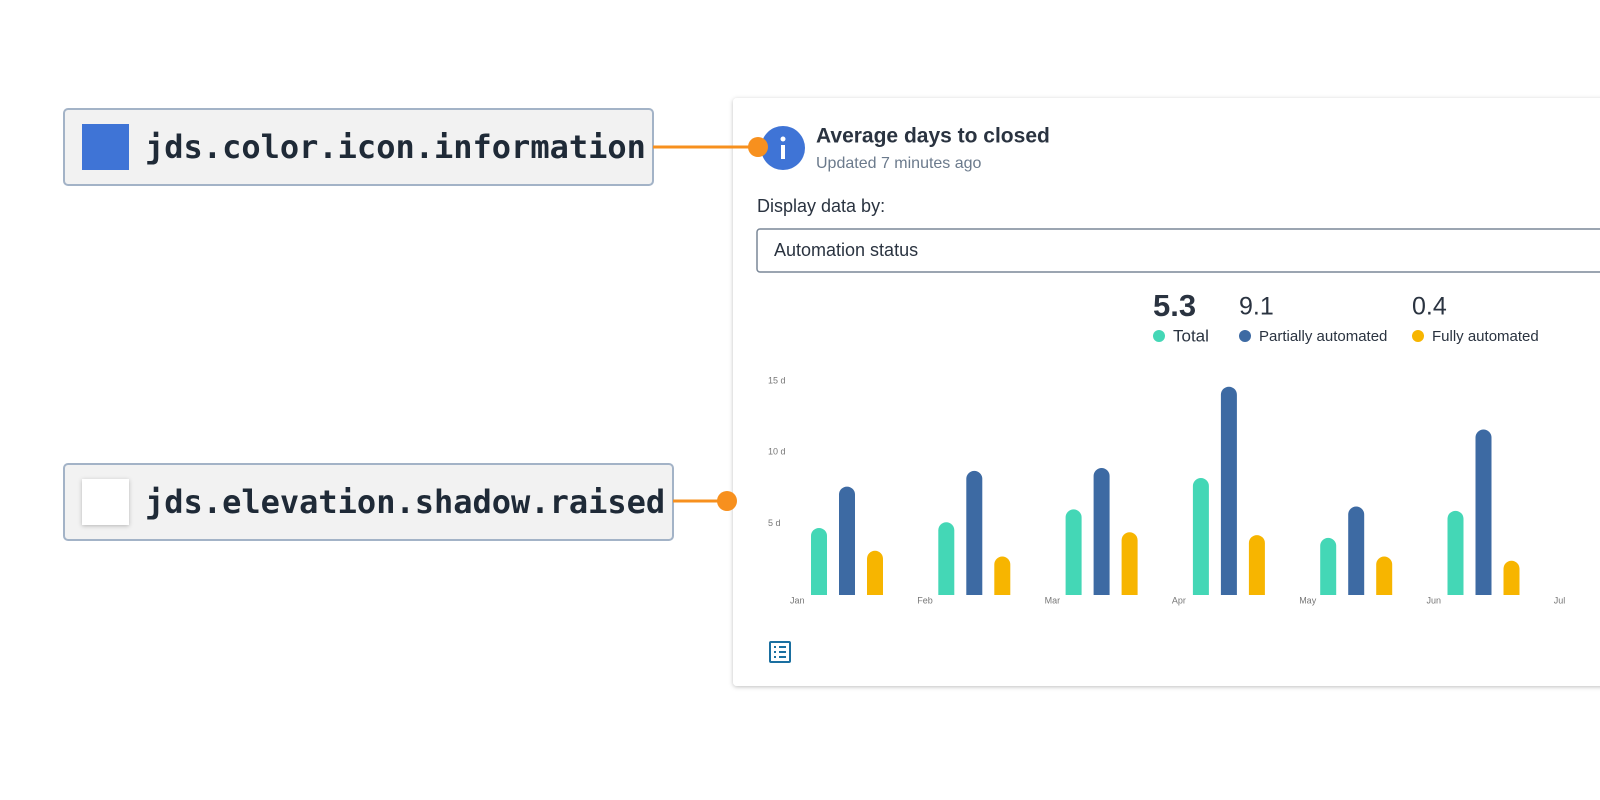 The image size is (1600, 800). Describe the element at coordinates (105, 147) in the screenshot. I see `color-swatch` at that location.